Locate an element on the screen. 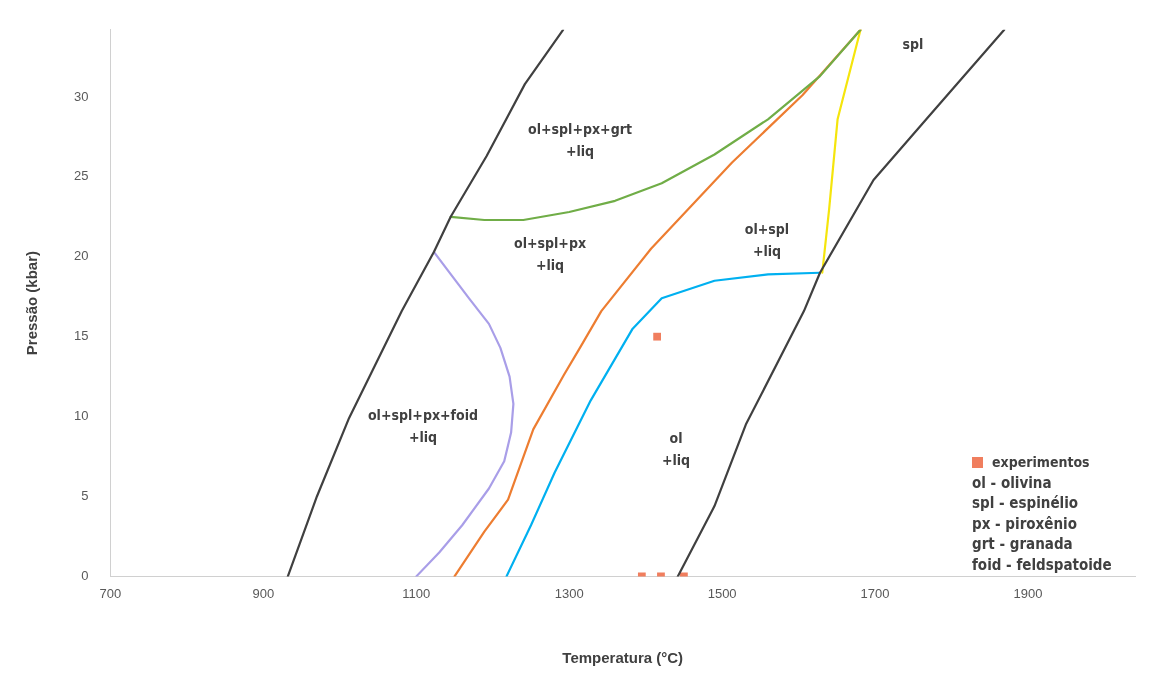 The image size is (1158, 682). annotation: spl - espinélio is located at coordinates (1026, 503).